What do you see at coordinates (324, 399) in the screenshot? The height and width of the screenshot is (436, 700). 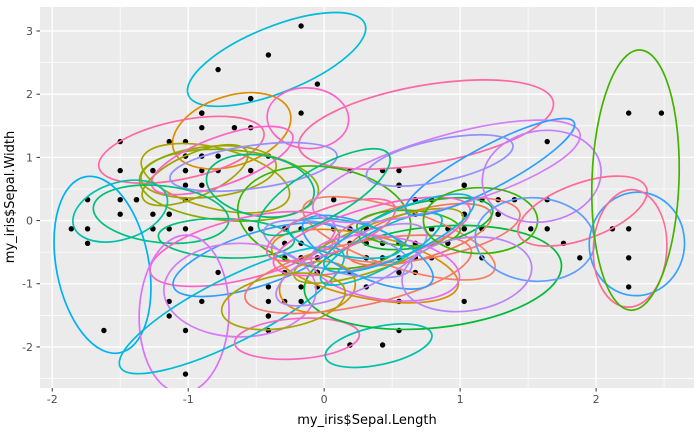 I see `x-tick-label: 0` at bounding box center [324, 399].